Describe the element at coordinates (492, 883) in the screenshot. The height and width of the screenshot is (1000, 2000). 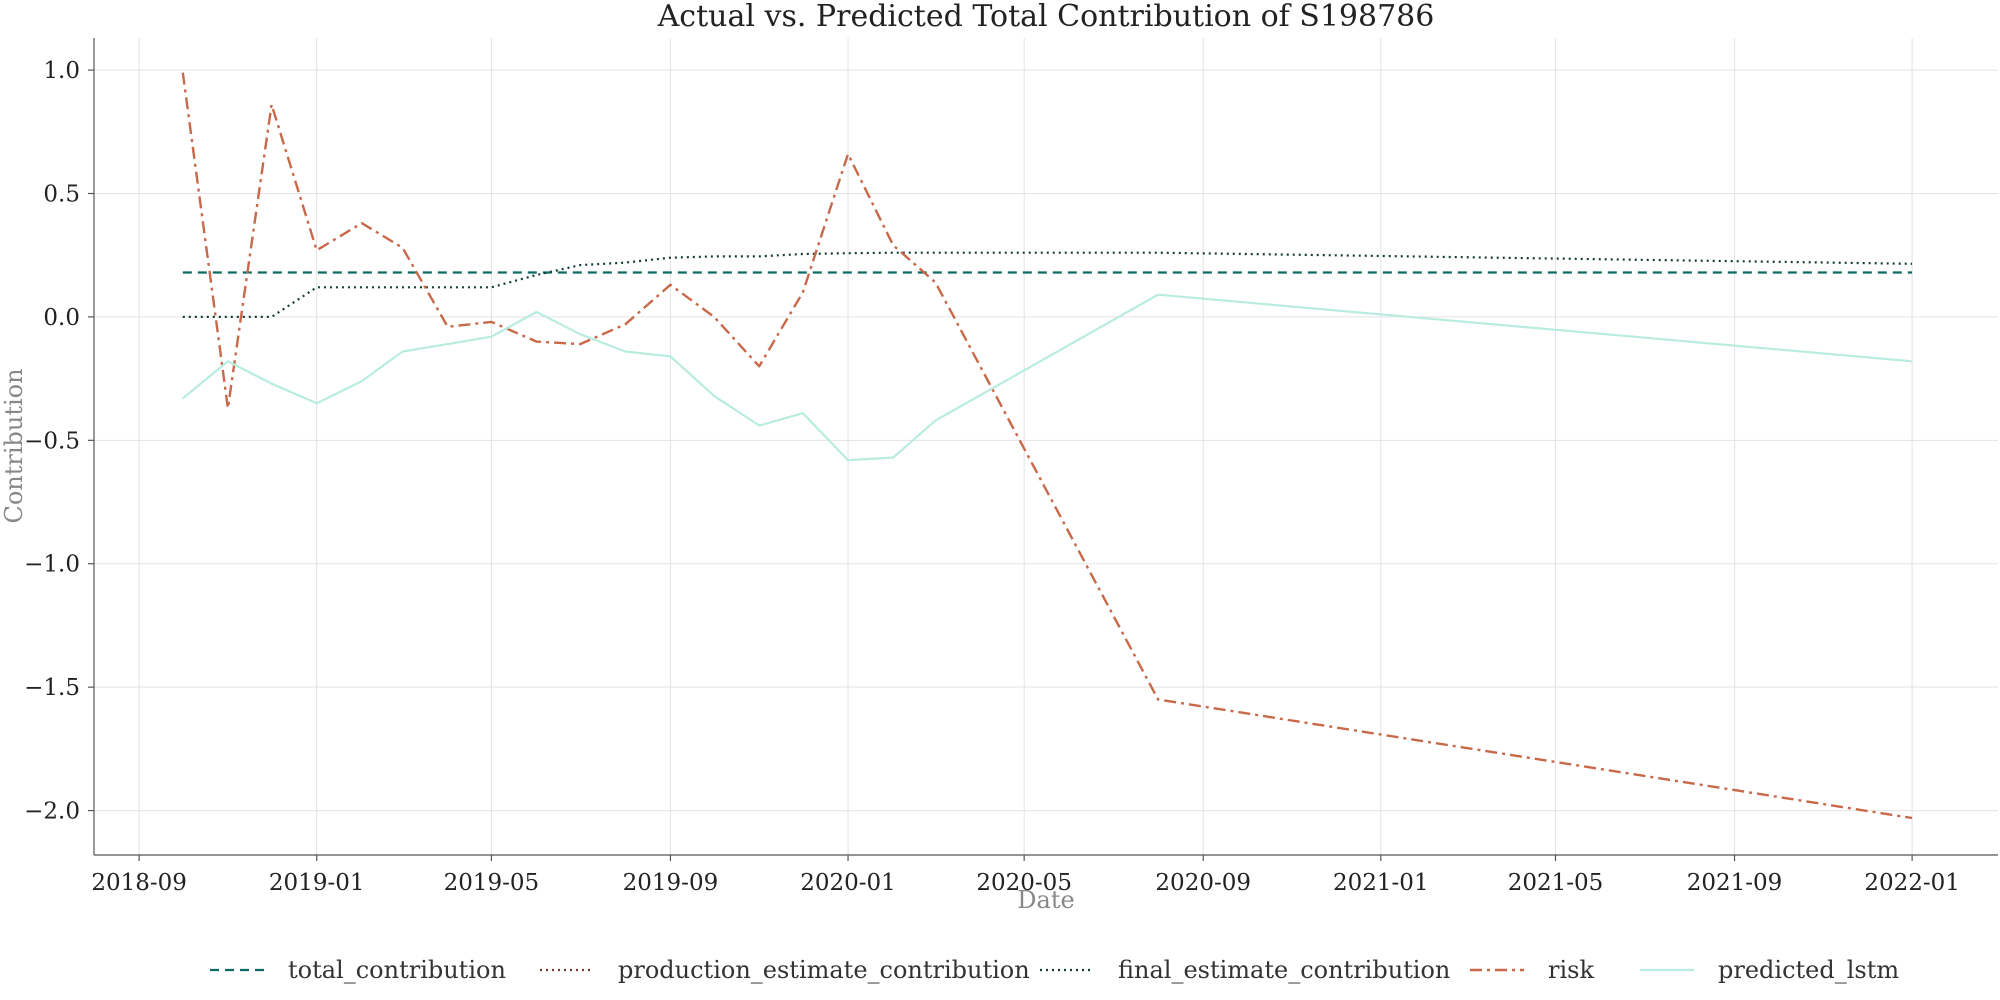
I see `x-tick-label: 2019-05` at that location.